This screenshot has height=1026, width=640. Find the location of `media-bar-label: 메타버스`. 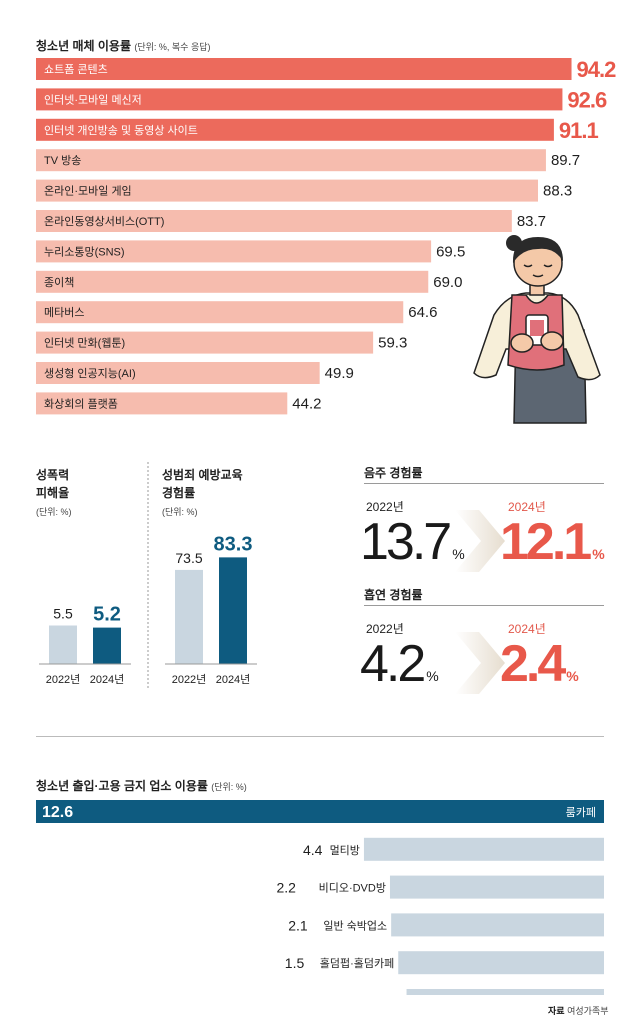

media-bar-label: 메타버스 is located at coordinates (64, 312).